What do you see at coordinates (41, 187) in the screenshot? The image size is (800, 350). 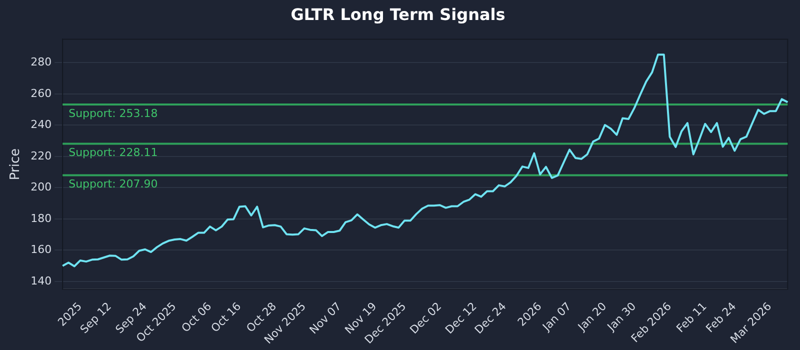 I see `y-tick-label: 200` at bounding box center [41, 187].